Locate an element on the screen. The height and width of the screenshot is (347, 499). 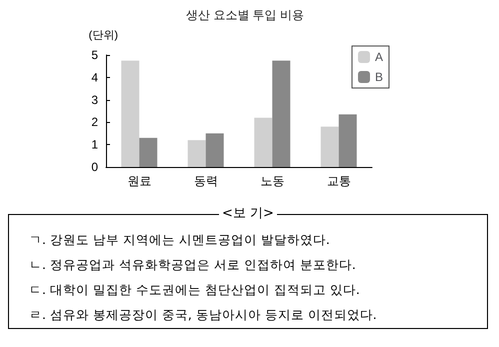
x-tick-label: 교통 is located at coordinates (338, 181).